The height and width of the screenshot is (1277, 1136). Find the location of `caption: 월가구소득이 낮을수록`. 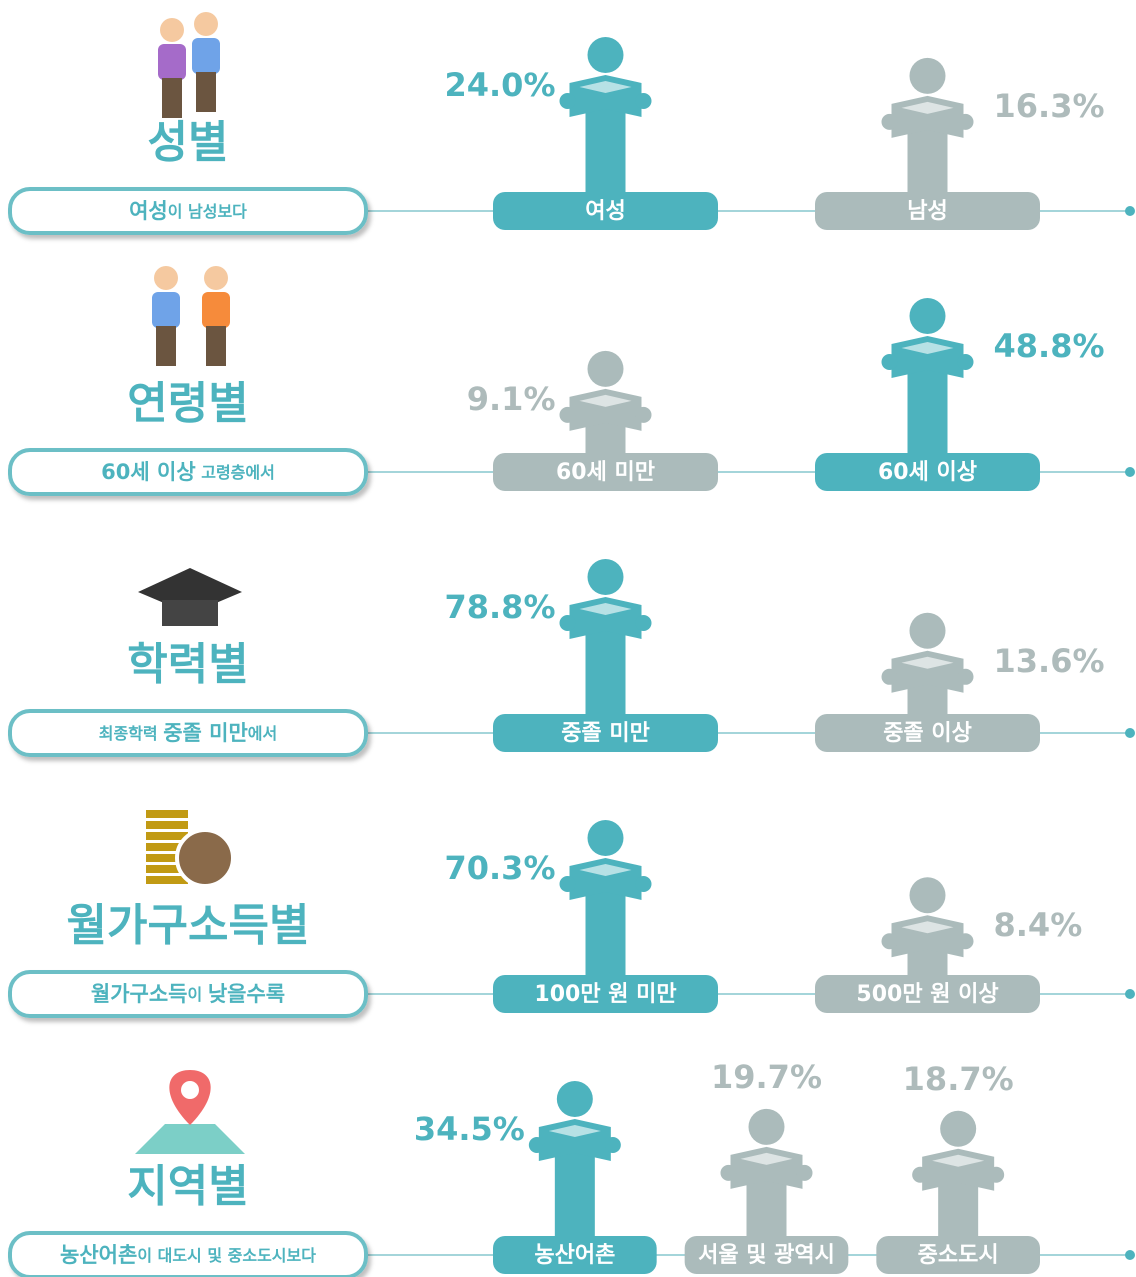

caption: 월가구소득이 낮을수록 is located at coordinates (188, 994).